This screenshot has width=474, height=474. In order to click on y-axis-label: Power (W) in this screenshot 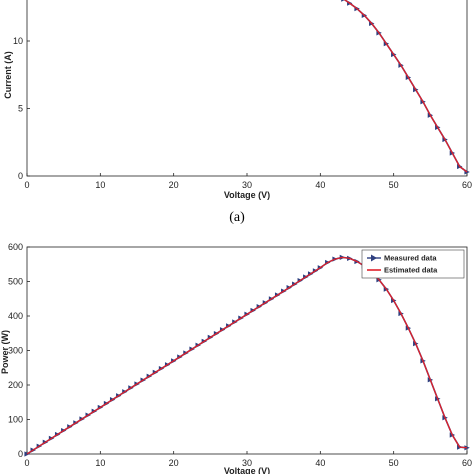, I will do `click(5, 352)`.